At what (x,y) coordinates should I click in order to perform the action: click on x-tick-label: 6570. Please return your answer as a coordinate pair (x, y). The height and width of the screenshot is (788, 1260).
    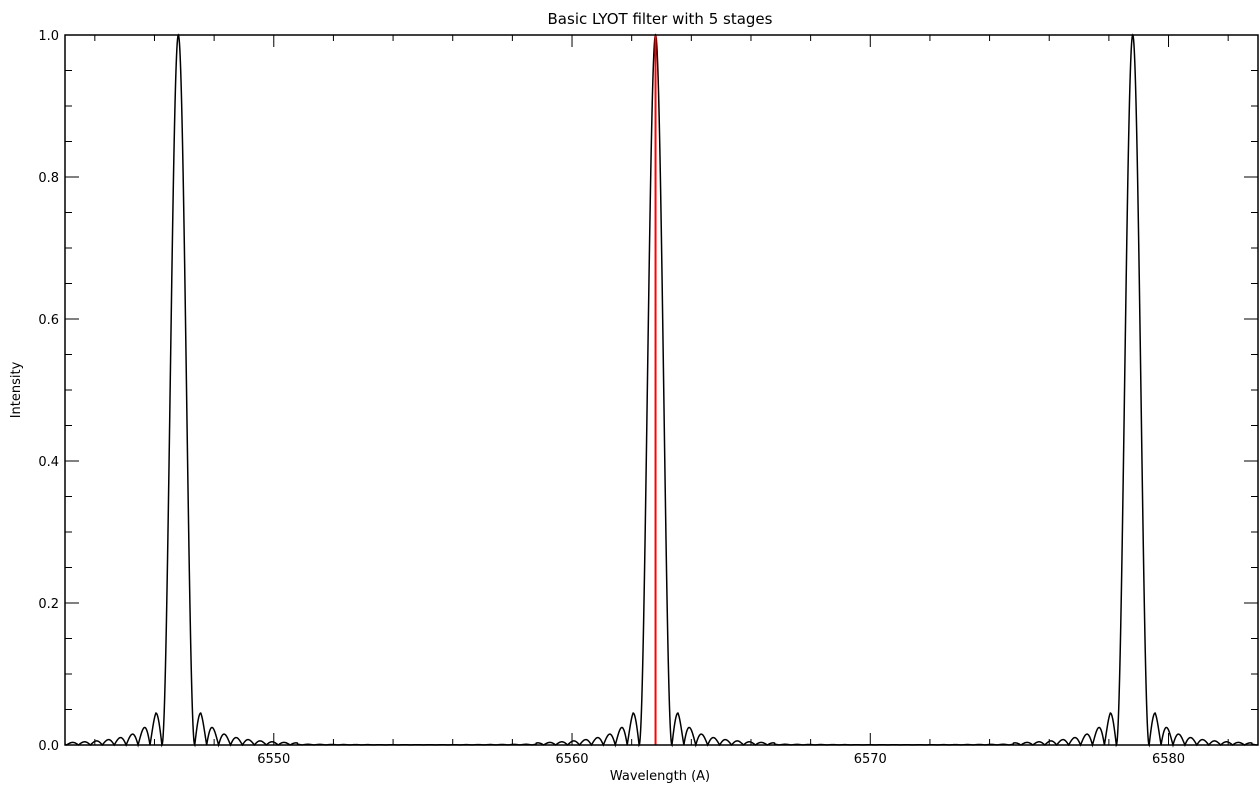
    Looking at the image, I should click on (870, 759).